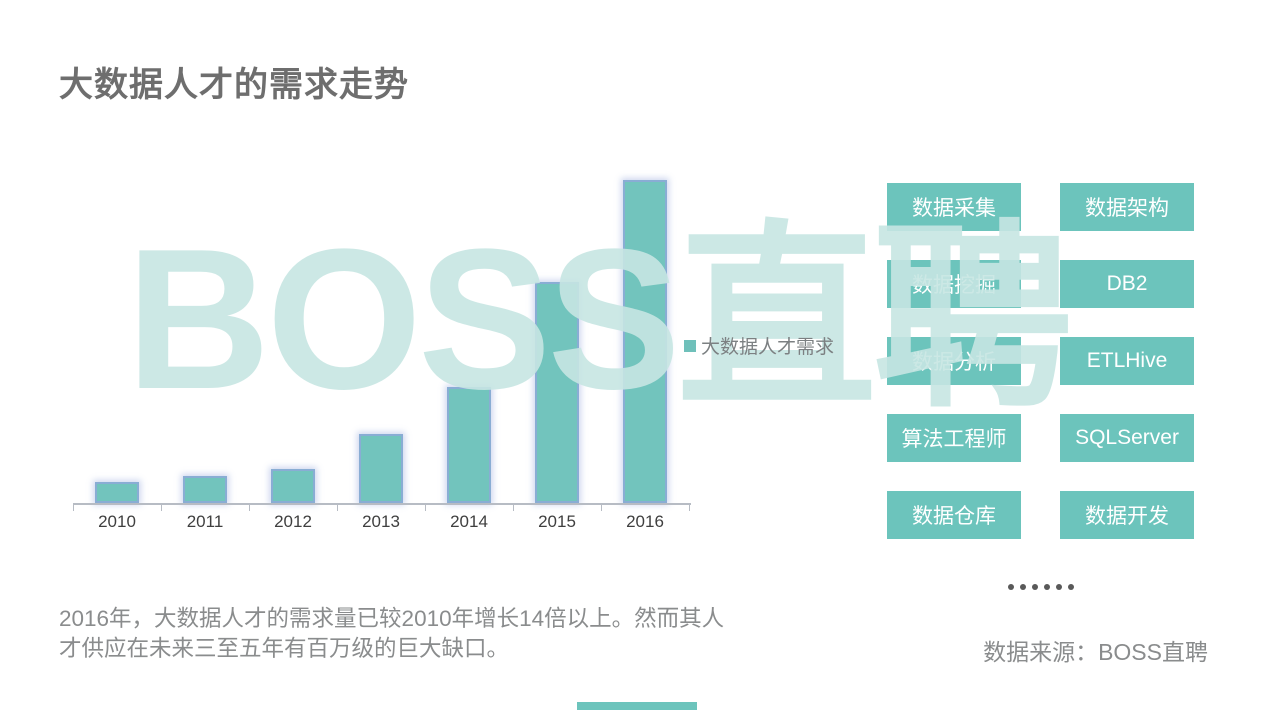 The image size is (1266, 710). I want to click on skill-tag: 算法工程师, so click(954, 438).